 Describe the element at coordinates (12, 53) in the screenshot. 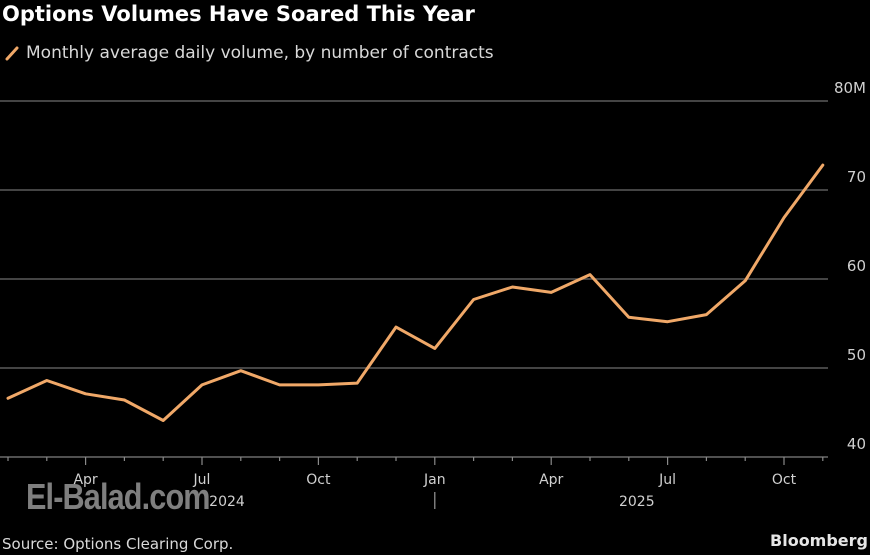

I see `line-swatch-icon` at that location.